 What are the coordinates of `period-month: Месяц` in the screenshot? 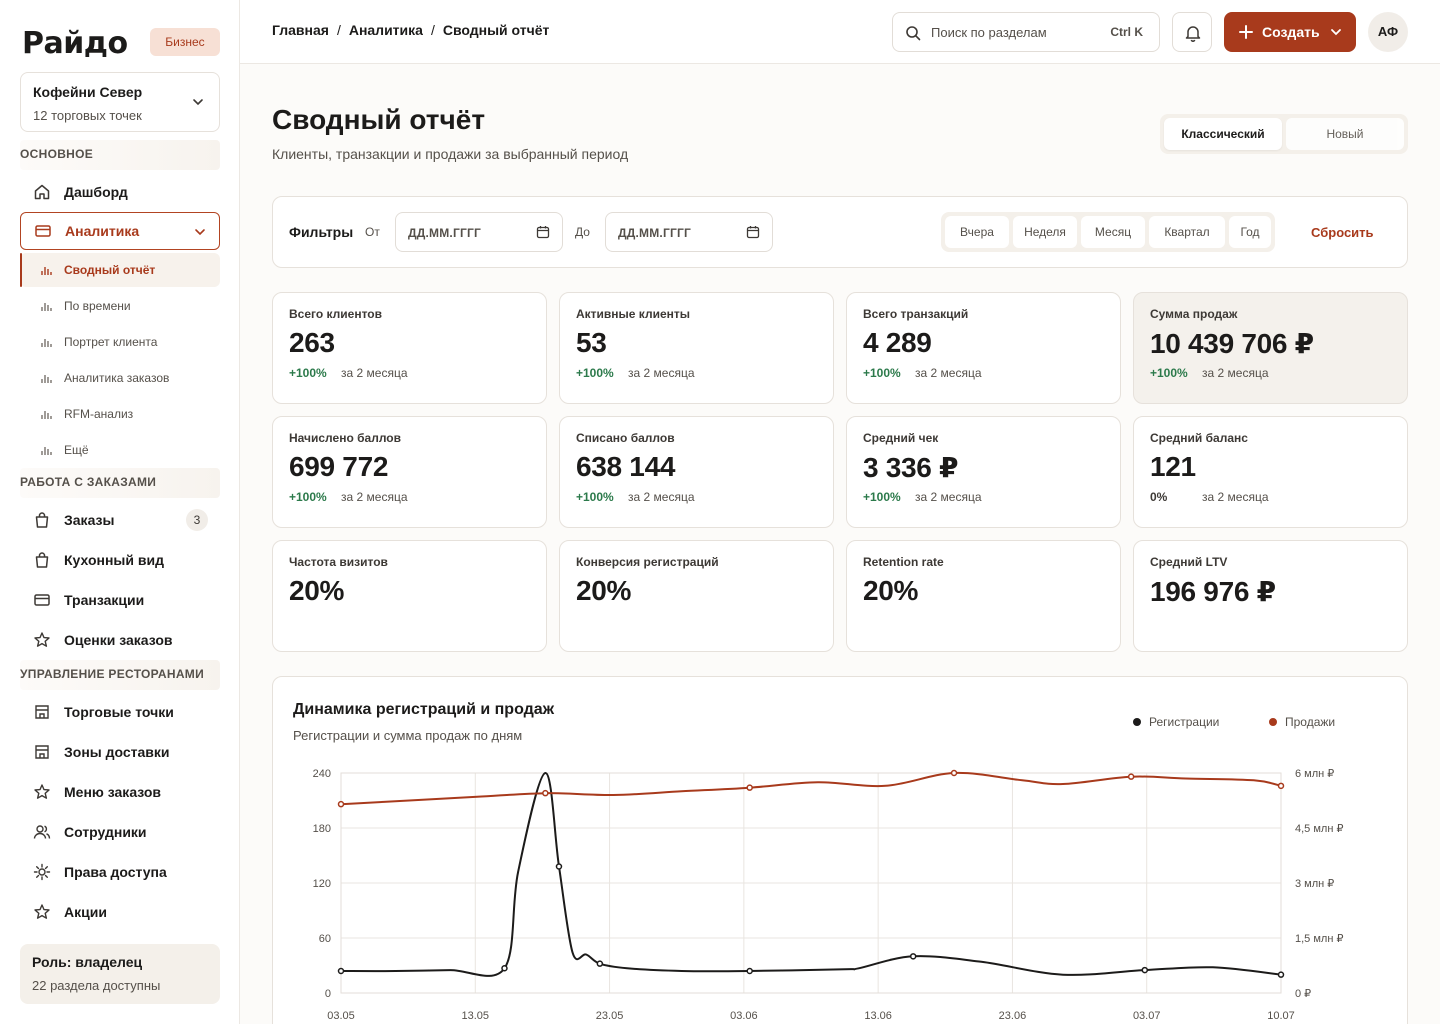 It's located at (1113, 232).